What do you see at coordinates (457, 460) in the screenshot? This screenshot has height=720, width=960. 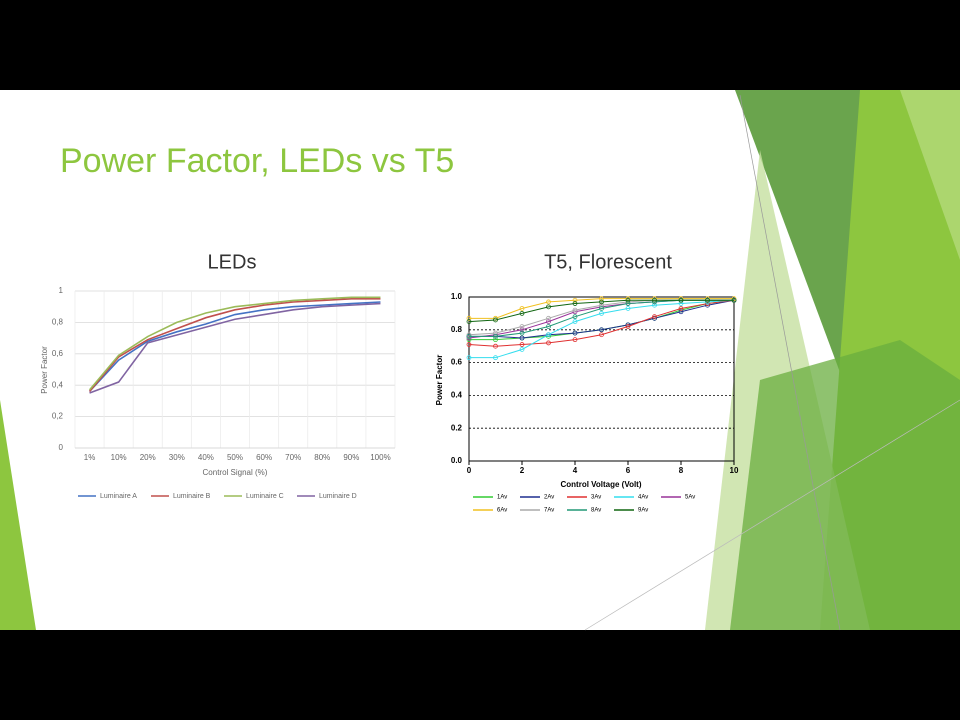 I see `y-tick-label: 0.0` at bounding box center [457, 460].